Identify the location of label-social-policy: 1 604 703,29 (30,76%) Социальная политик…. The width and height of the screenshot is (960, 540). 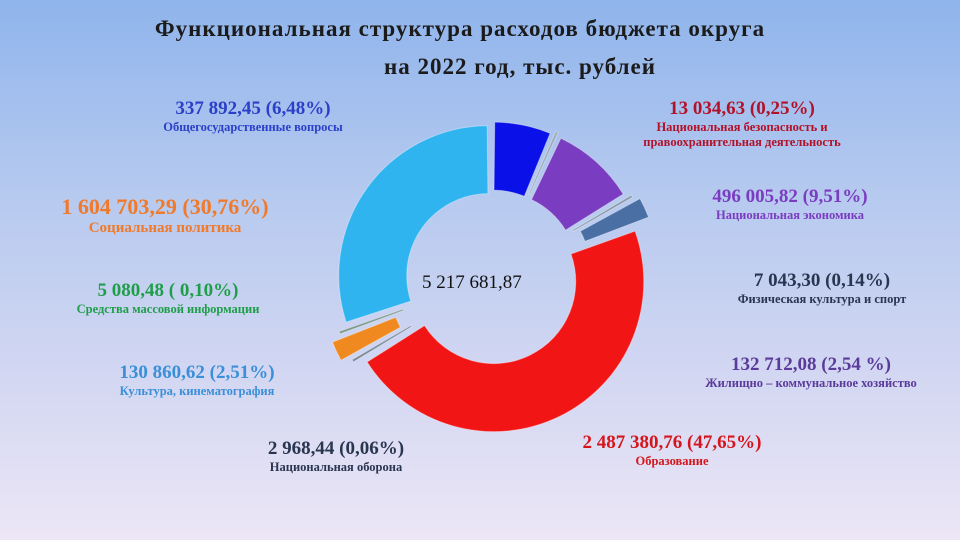
(165, 215).